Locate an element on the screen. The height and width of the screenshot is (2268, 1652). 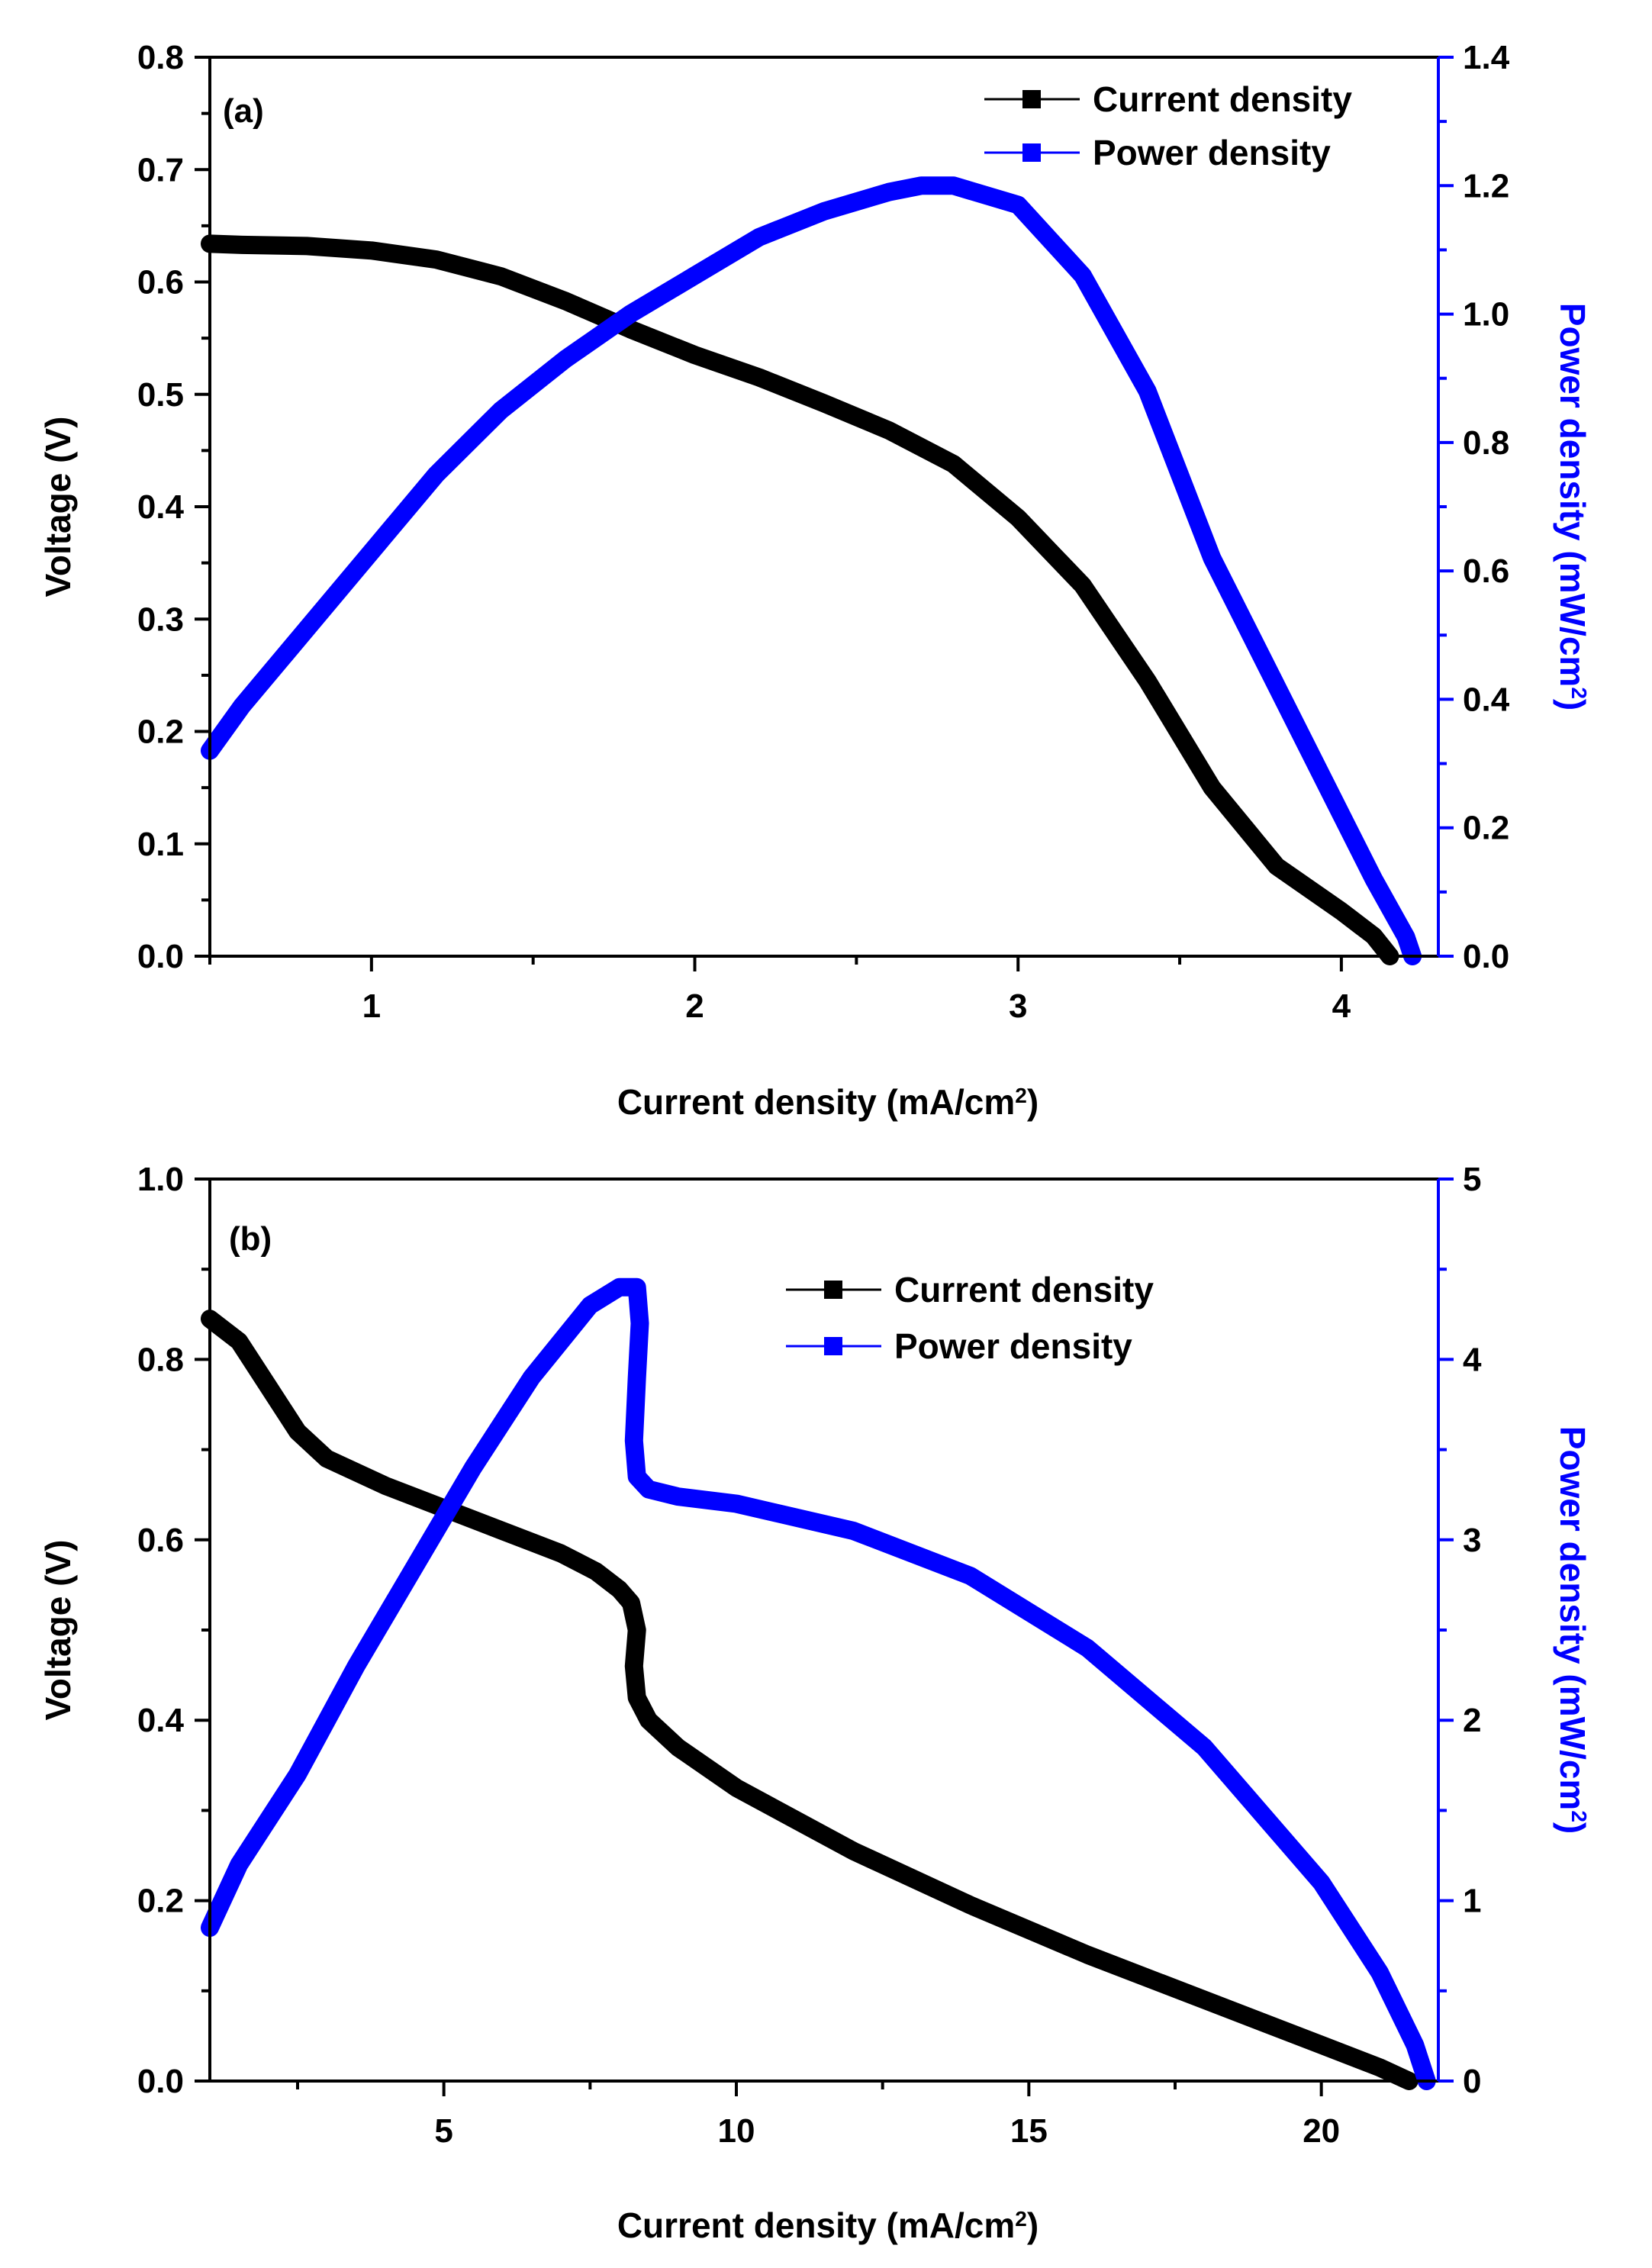
y-tick-label-b: 1.0 is located at coordinates (160, 1179).